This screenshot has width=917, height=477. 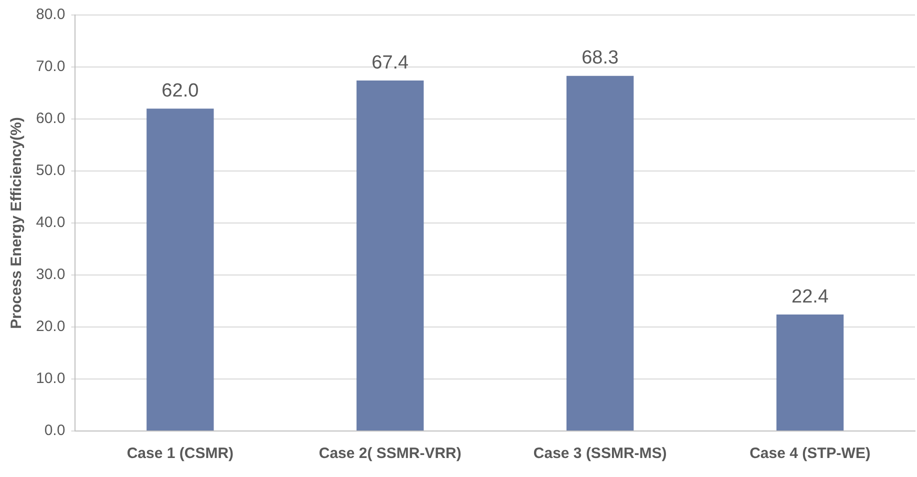 What do you see at coordinates (17, 223) in the screenshot?
I see `y-axis-title: Process Energy Efficiency(%)` at bounding box center [17, 223].